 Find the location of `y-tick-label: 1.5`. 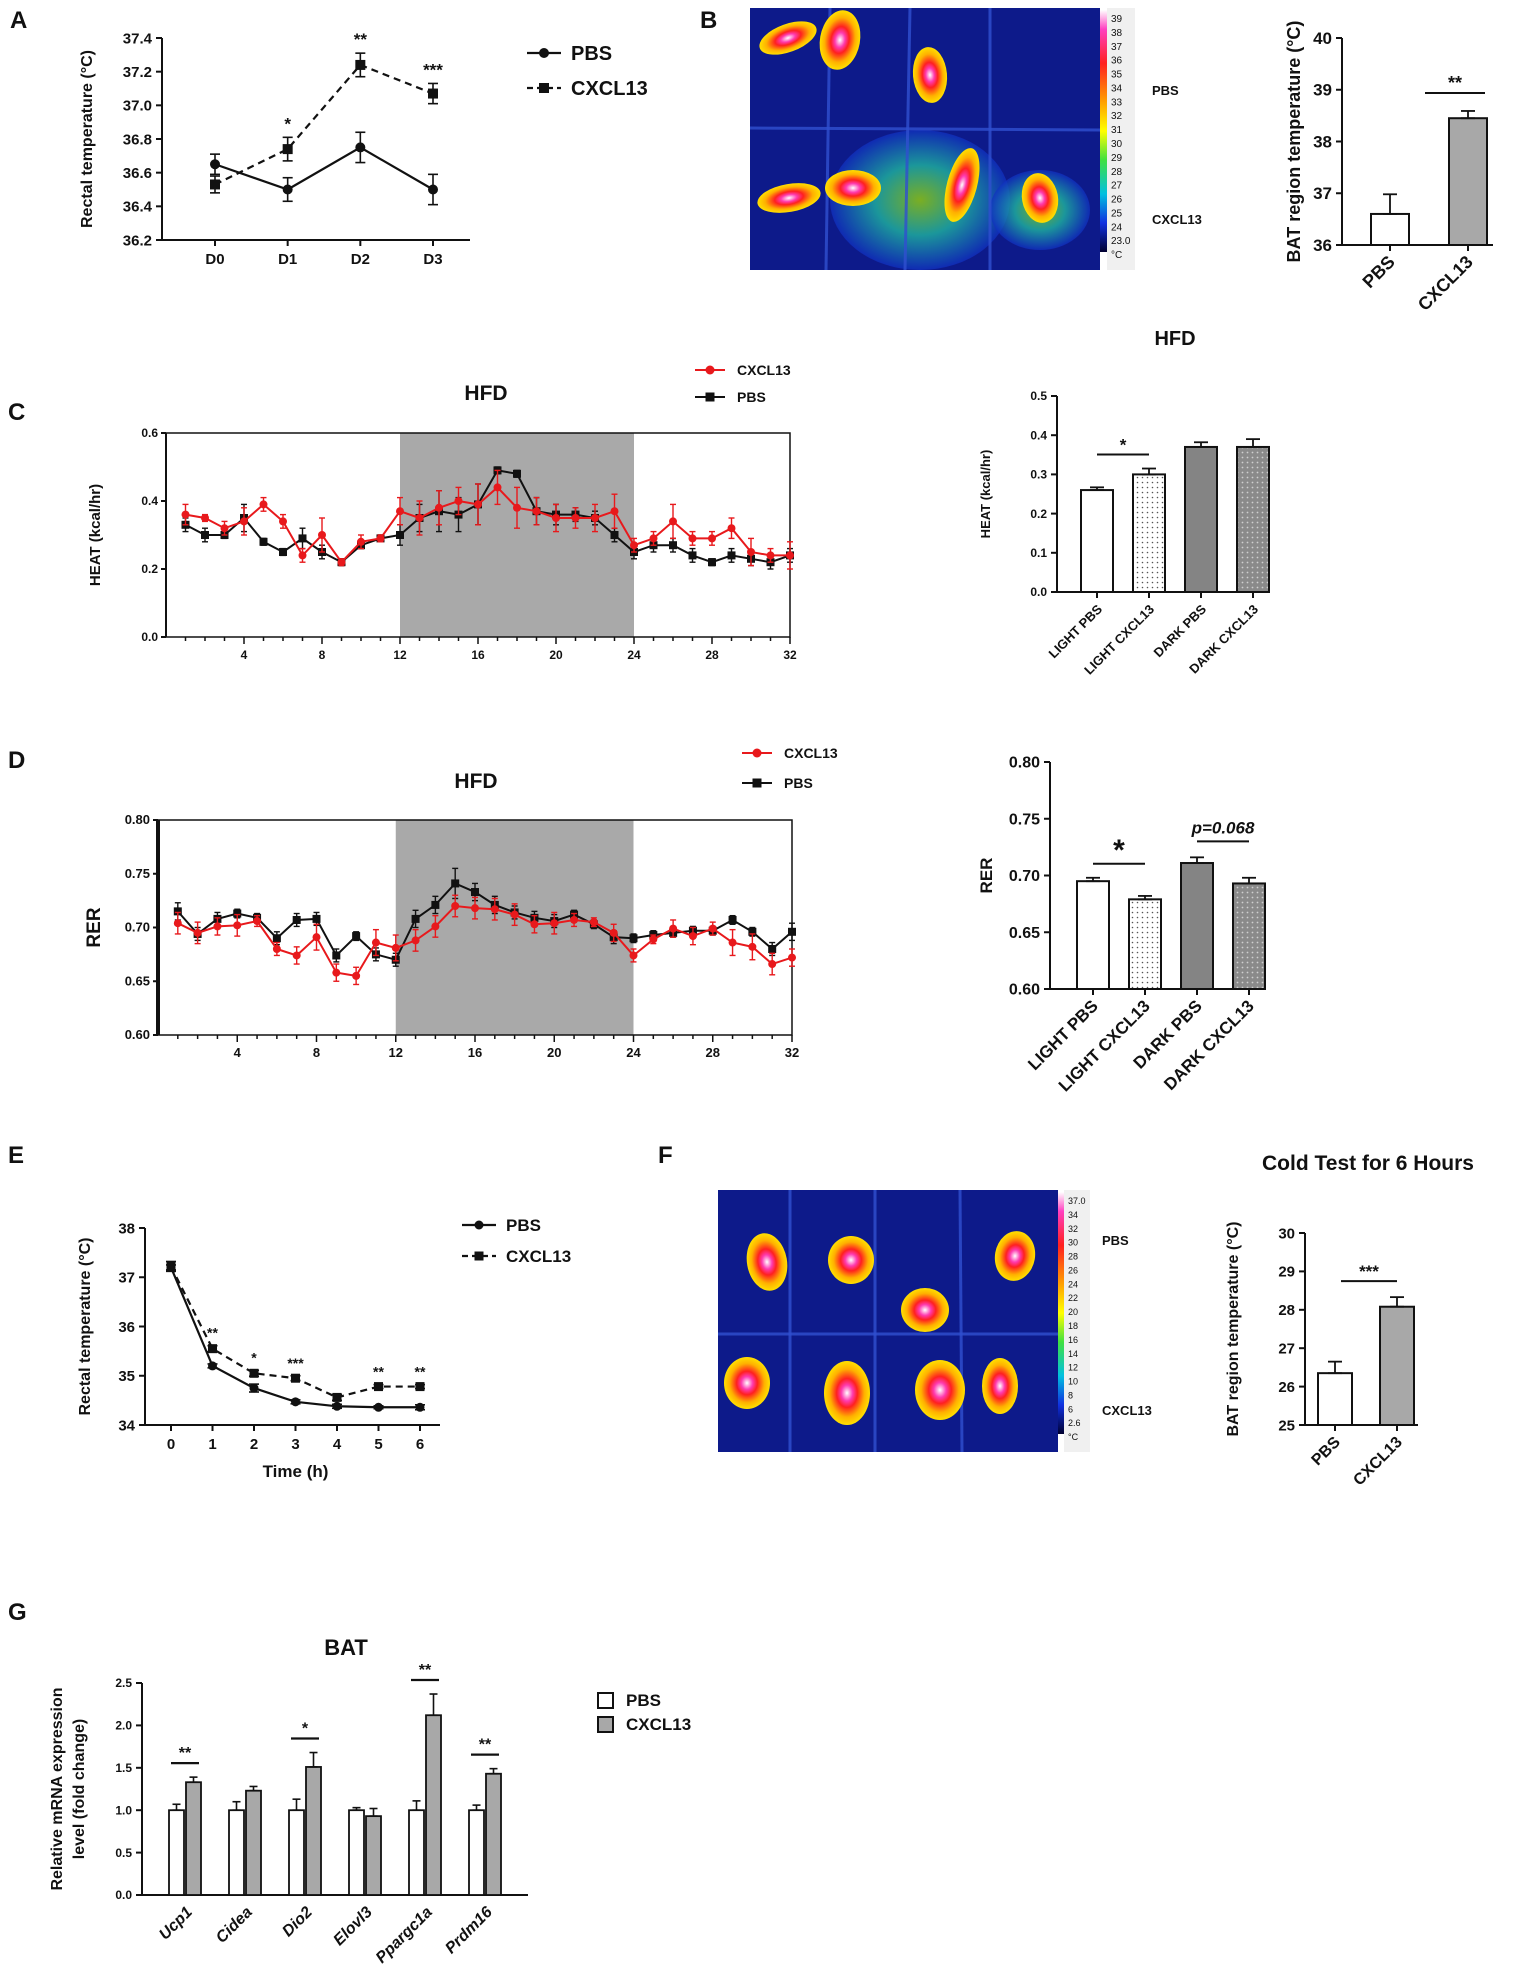

y-tick-label: 1.5 is located at coordinates (123, 1768).